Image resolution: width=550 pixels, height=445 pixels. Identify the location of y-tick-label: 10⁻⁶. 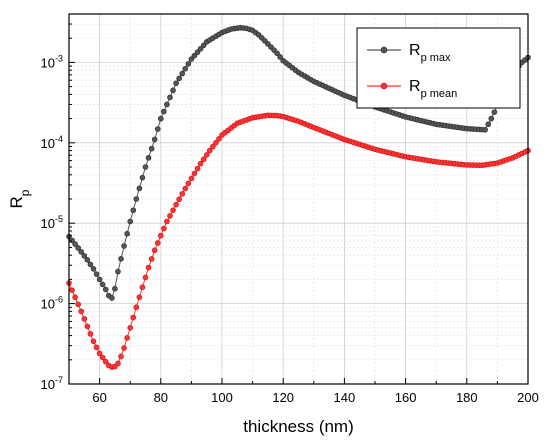
(52, 303).